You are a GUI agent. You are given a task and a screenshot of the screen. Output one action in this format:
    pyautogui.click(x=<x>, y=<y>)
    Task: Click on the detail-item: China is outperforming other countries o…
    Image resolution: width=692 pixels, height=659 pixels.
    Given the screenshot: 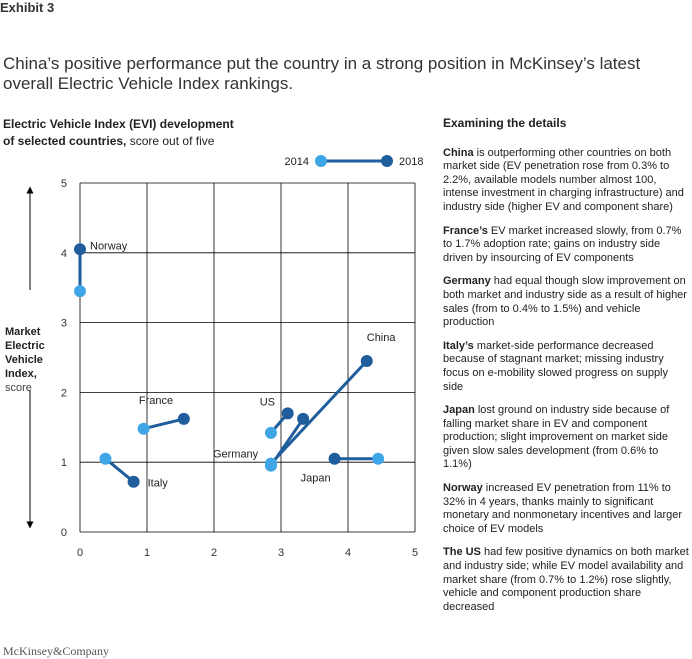 What is the action you would take?
    pyautogui.click(x=566, y=181)
    